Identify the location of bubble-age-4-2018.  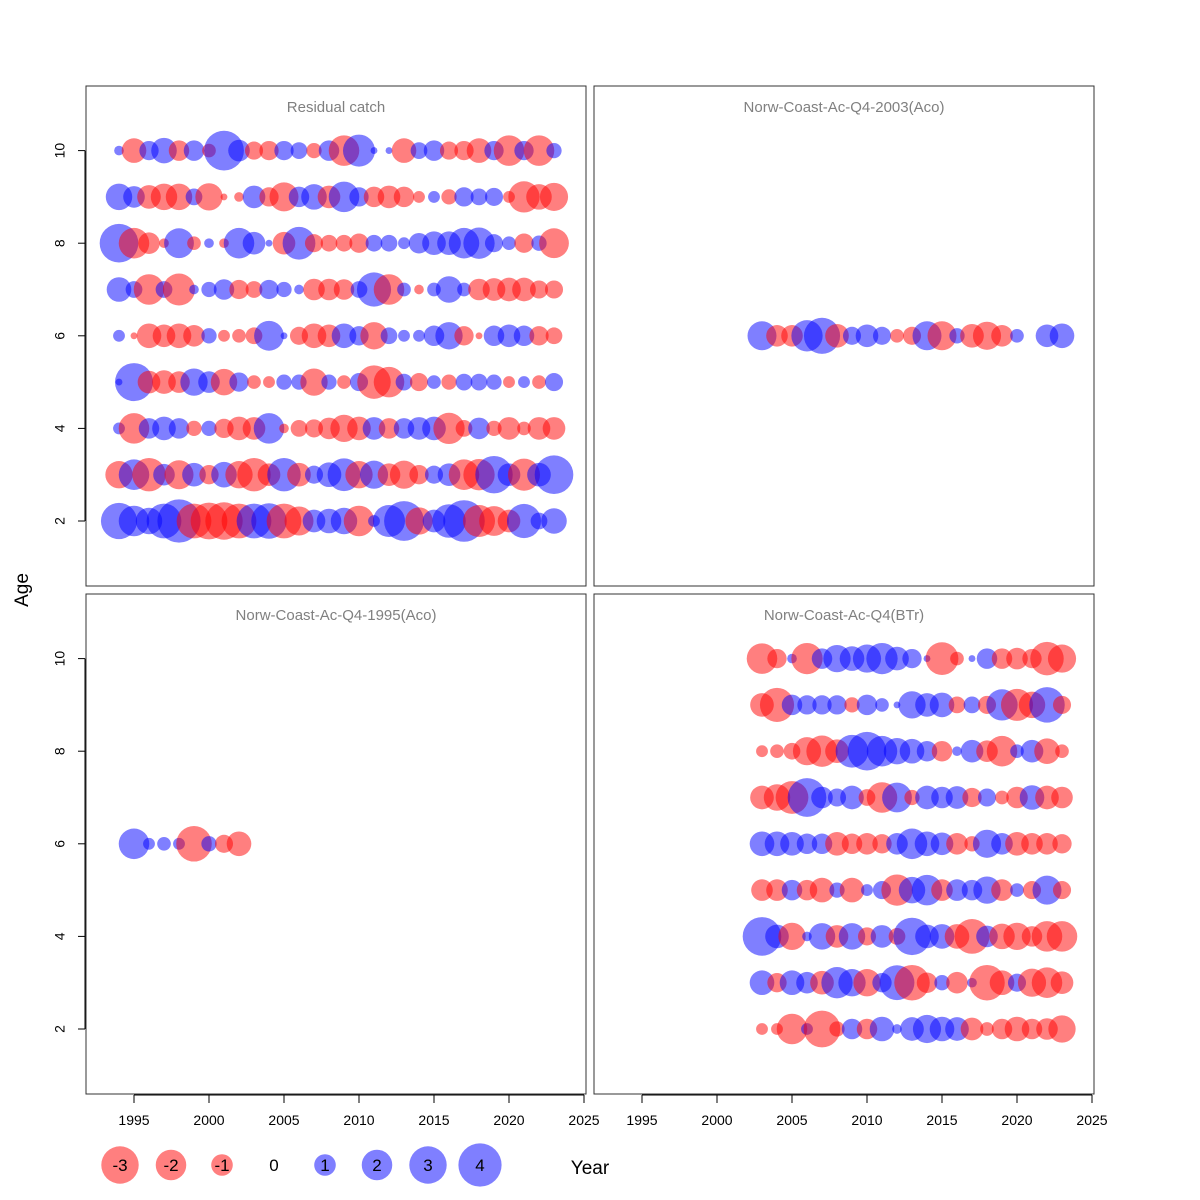
(479, 428).